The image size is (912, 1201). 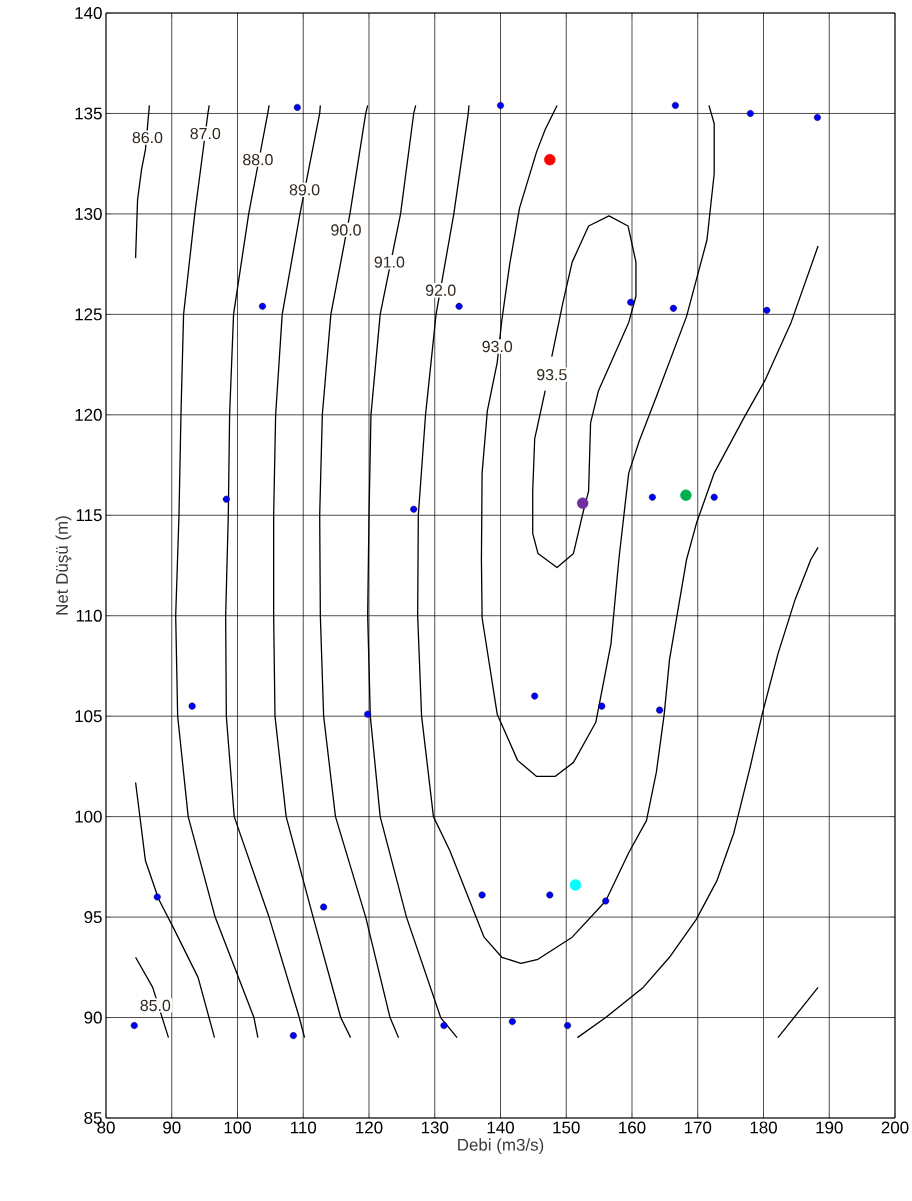 What do you see at coordinates (171, 1127) in the screenshot?
I see `x-tick-label: 90` at bounding box center [171, 1127].